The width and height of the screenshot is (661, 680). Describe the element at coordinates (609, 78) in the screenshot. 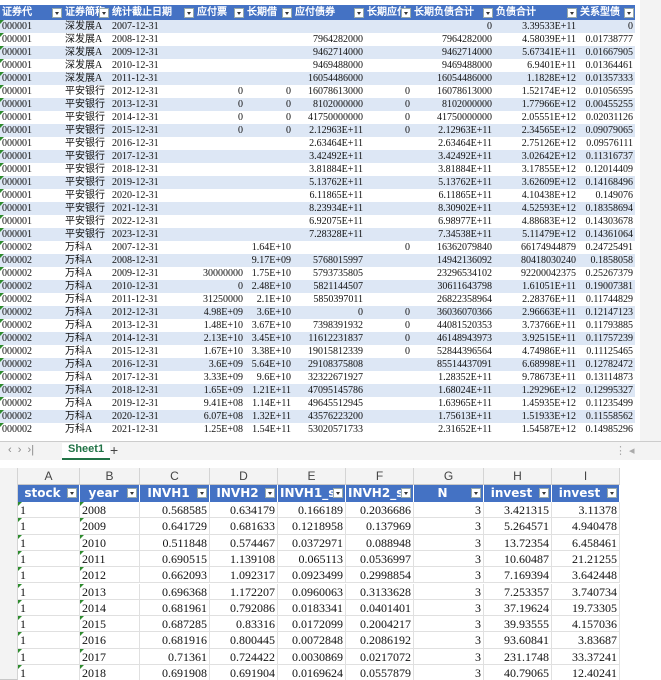

I see `cell: 0.01357333` at that location.